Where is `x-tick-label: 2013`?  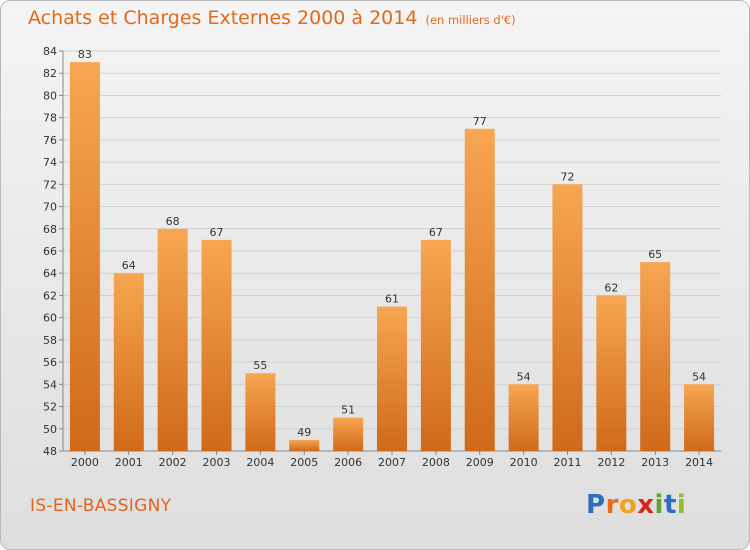 x-tick-label: 2013 is located at coordinates (655, 462).